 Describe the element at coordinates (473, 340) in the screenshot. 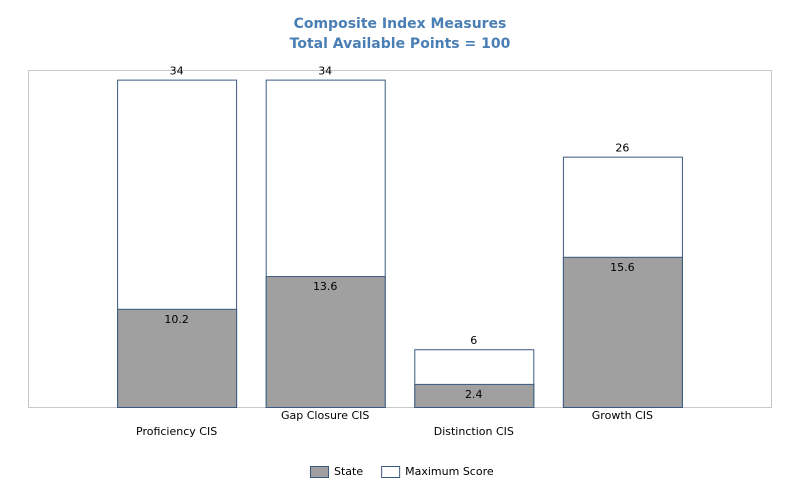

I see `value-label: 6` at that location.